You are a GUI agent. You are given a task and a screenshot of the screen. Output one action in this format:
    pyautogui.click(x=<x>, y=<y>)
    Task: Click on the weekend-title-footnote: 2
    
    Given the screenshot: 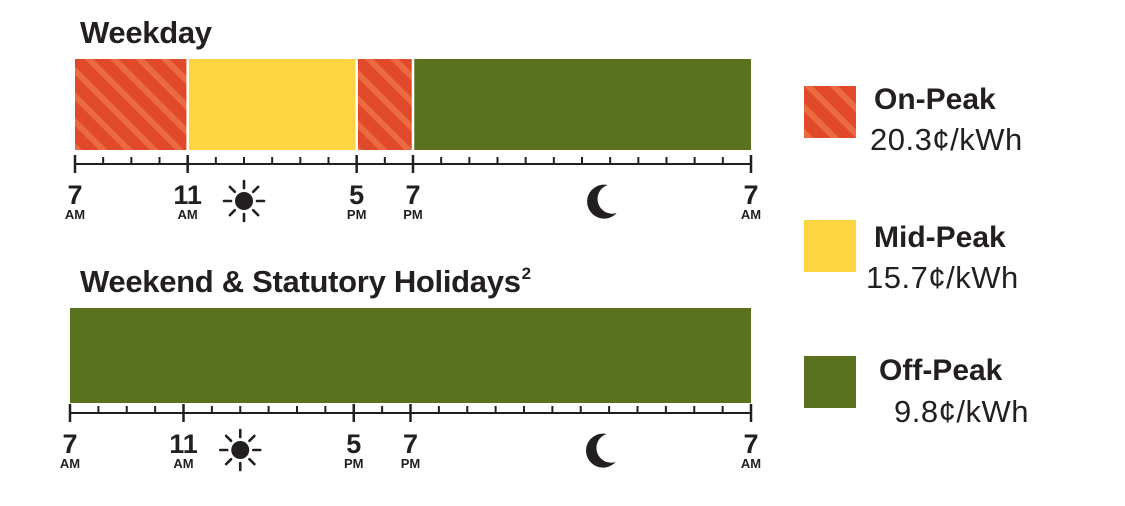 What is the action you would take?
    pyautogui.click(x=526, y=273)
    